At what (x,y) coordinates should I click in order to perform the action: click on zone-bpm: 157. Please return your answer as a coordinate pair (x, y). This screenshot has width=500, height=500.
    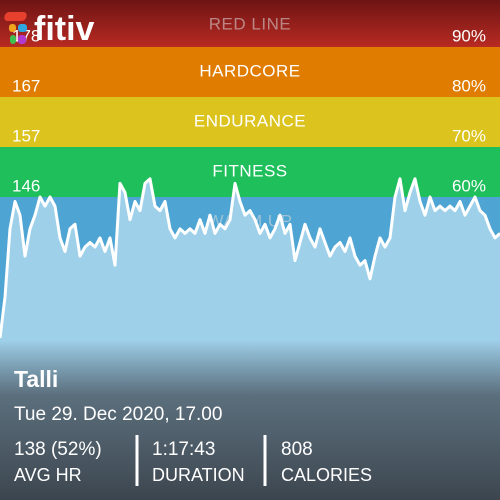
    Looking at the image, I should click on (26, 135).